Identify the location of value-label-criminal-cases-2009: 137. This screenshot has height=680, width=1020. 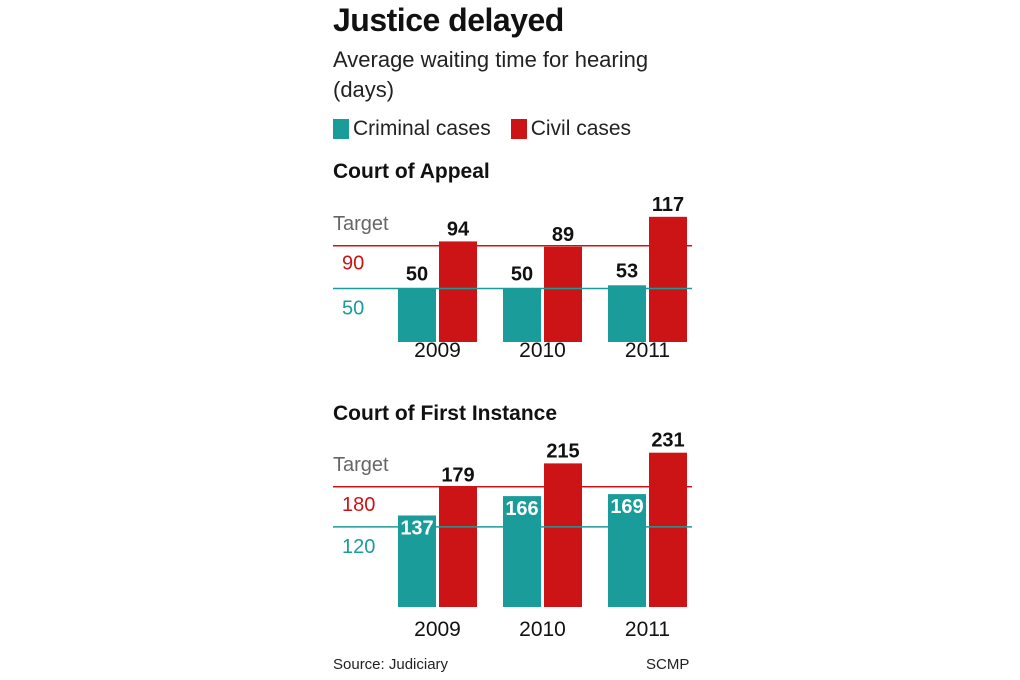
(416, 528).